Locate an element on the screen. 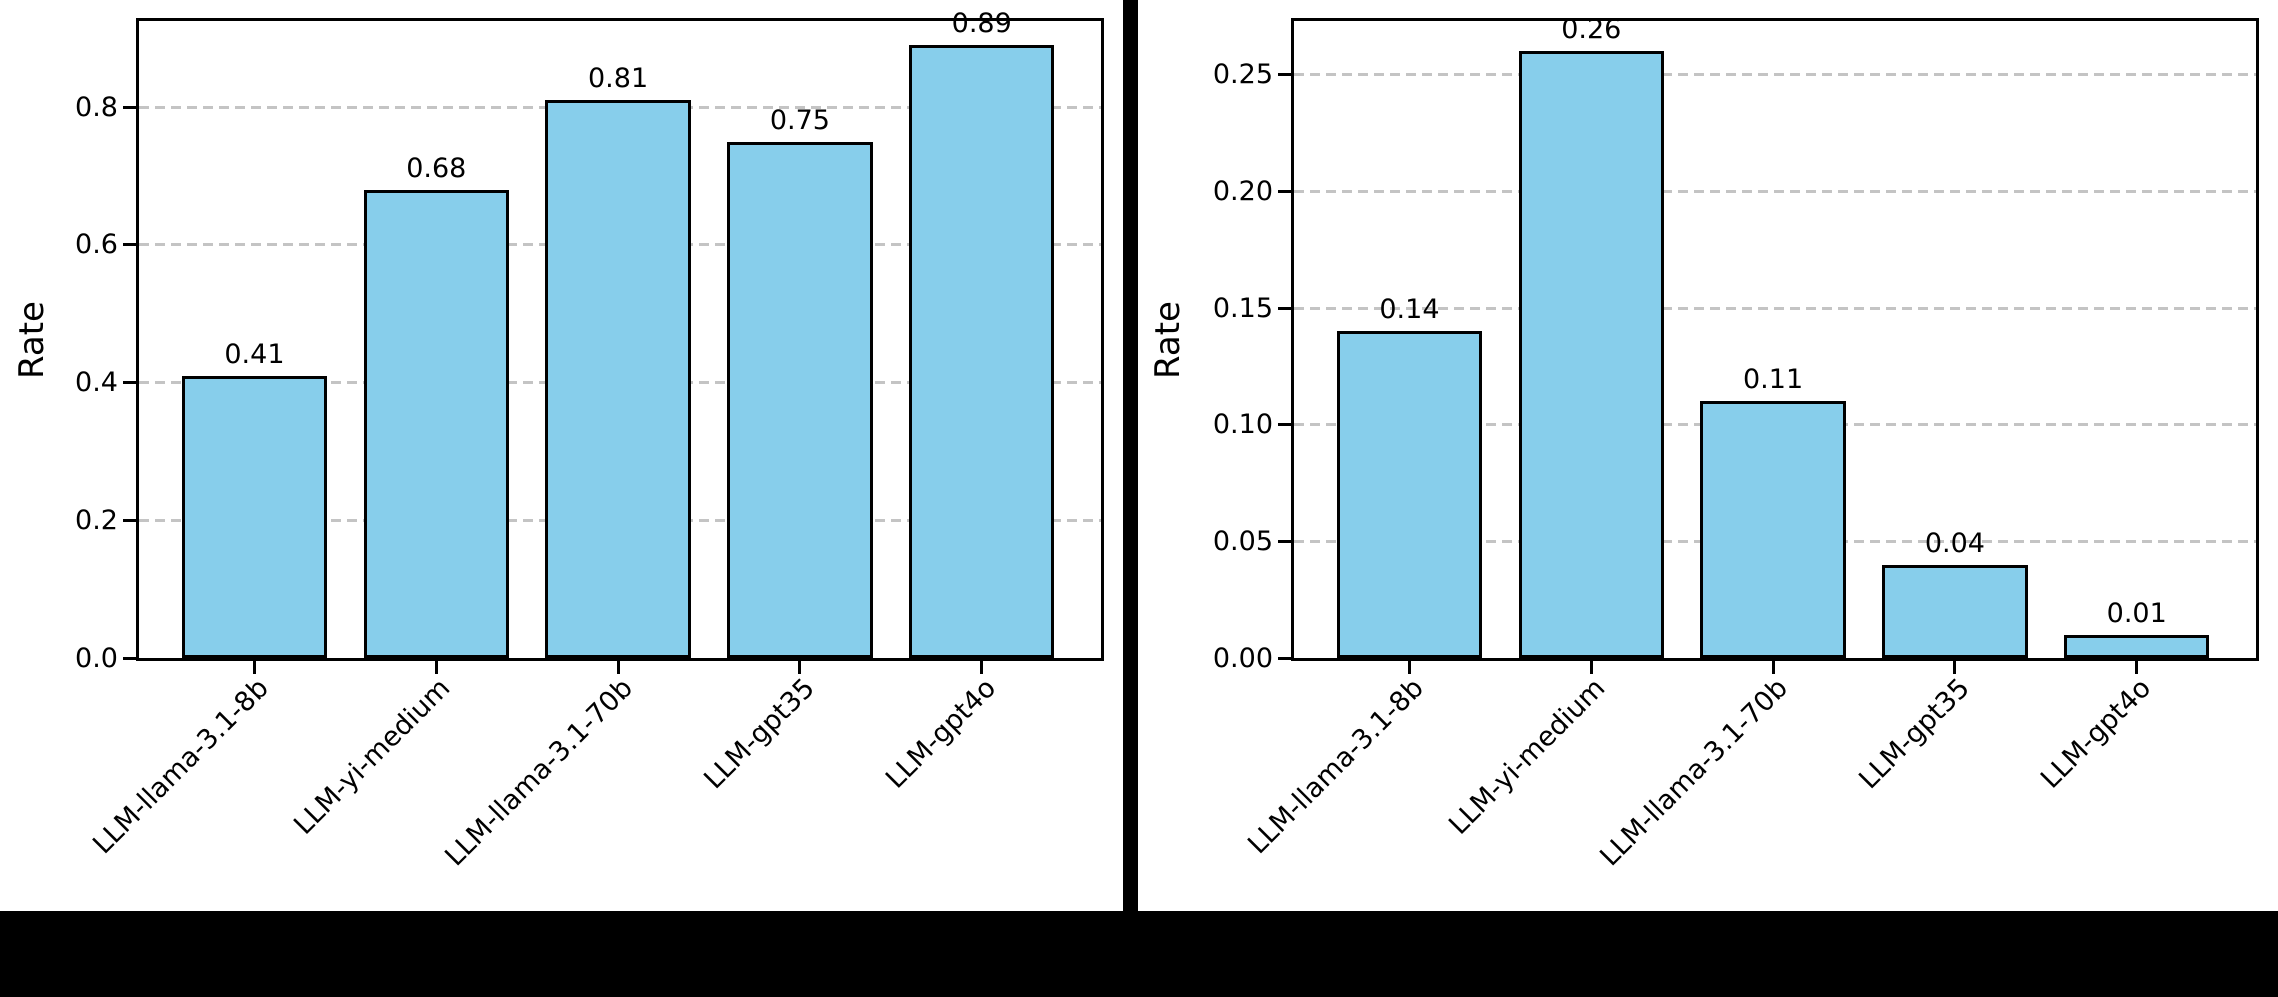 Image resolution: width=2278 pixels, height=997 pixels. y-tick-label: 0.6 is located at coordinates (96, 245).